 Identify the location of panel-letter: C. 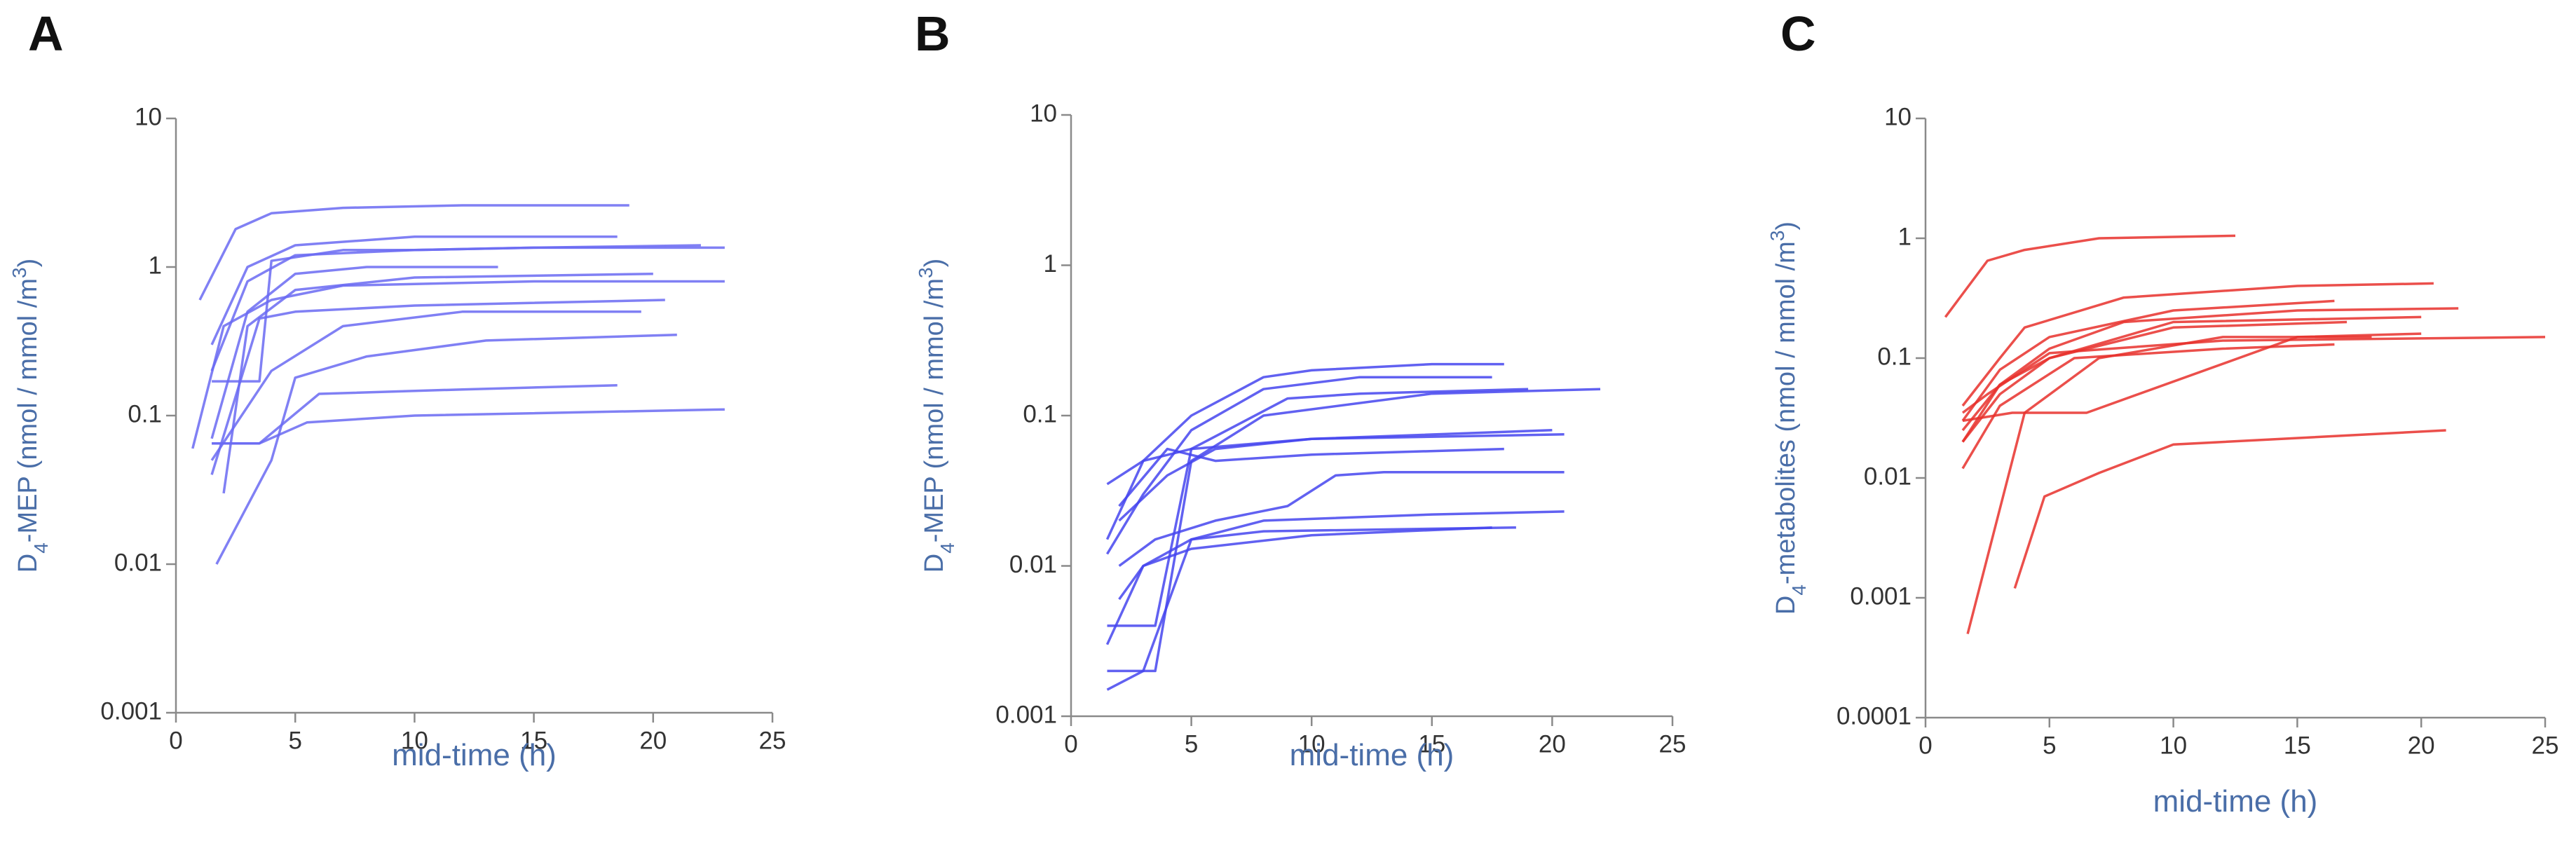
(1798, 33).